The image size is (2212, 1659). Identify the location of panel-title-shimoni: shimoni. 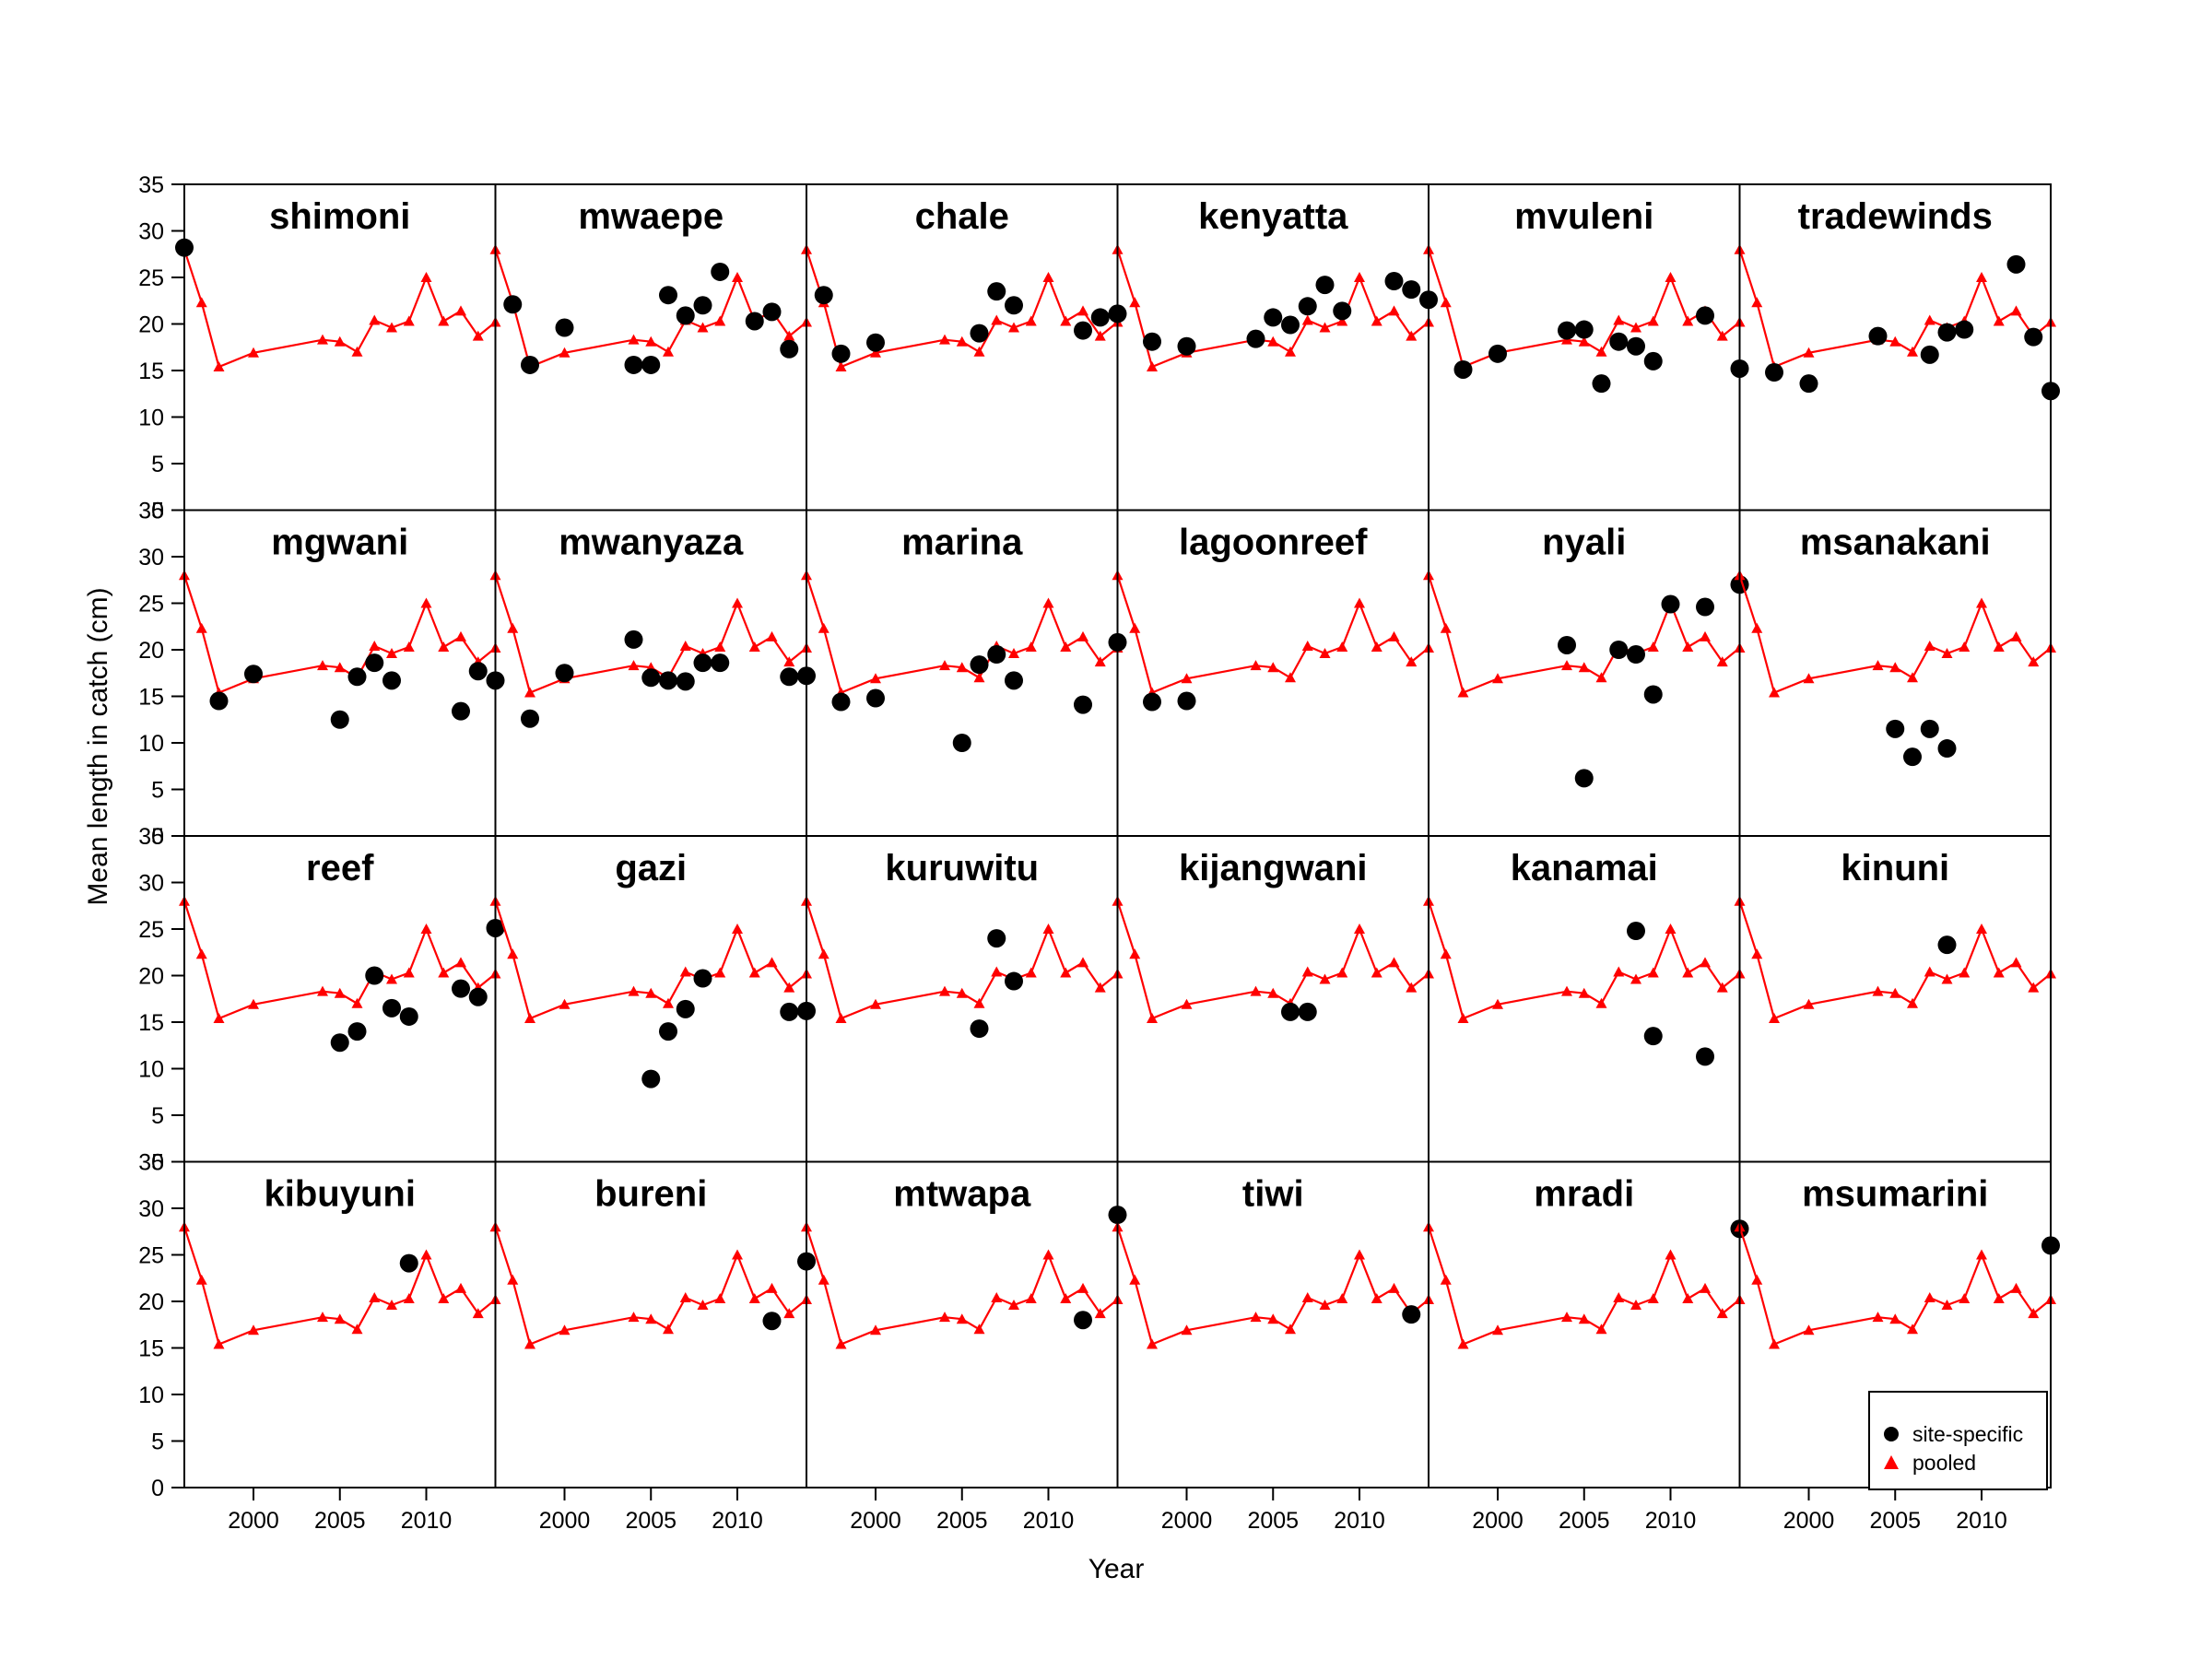
(339, 216).